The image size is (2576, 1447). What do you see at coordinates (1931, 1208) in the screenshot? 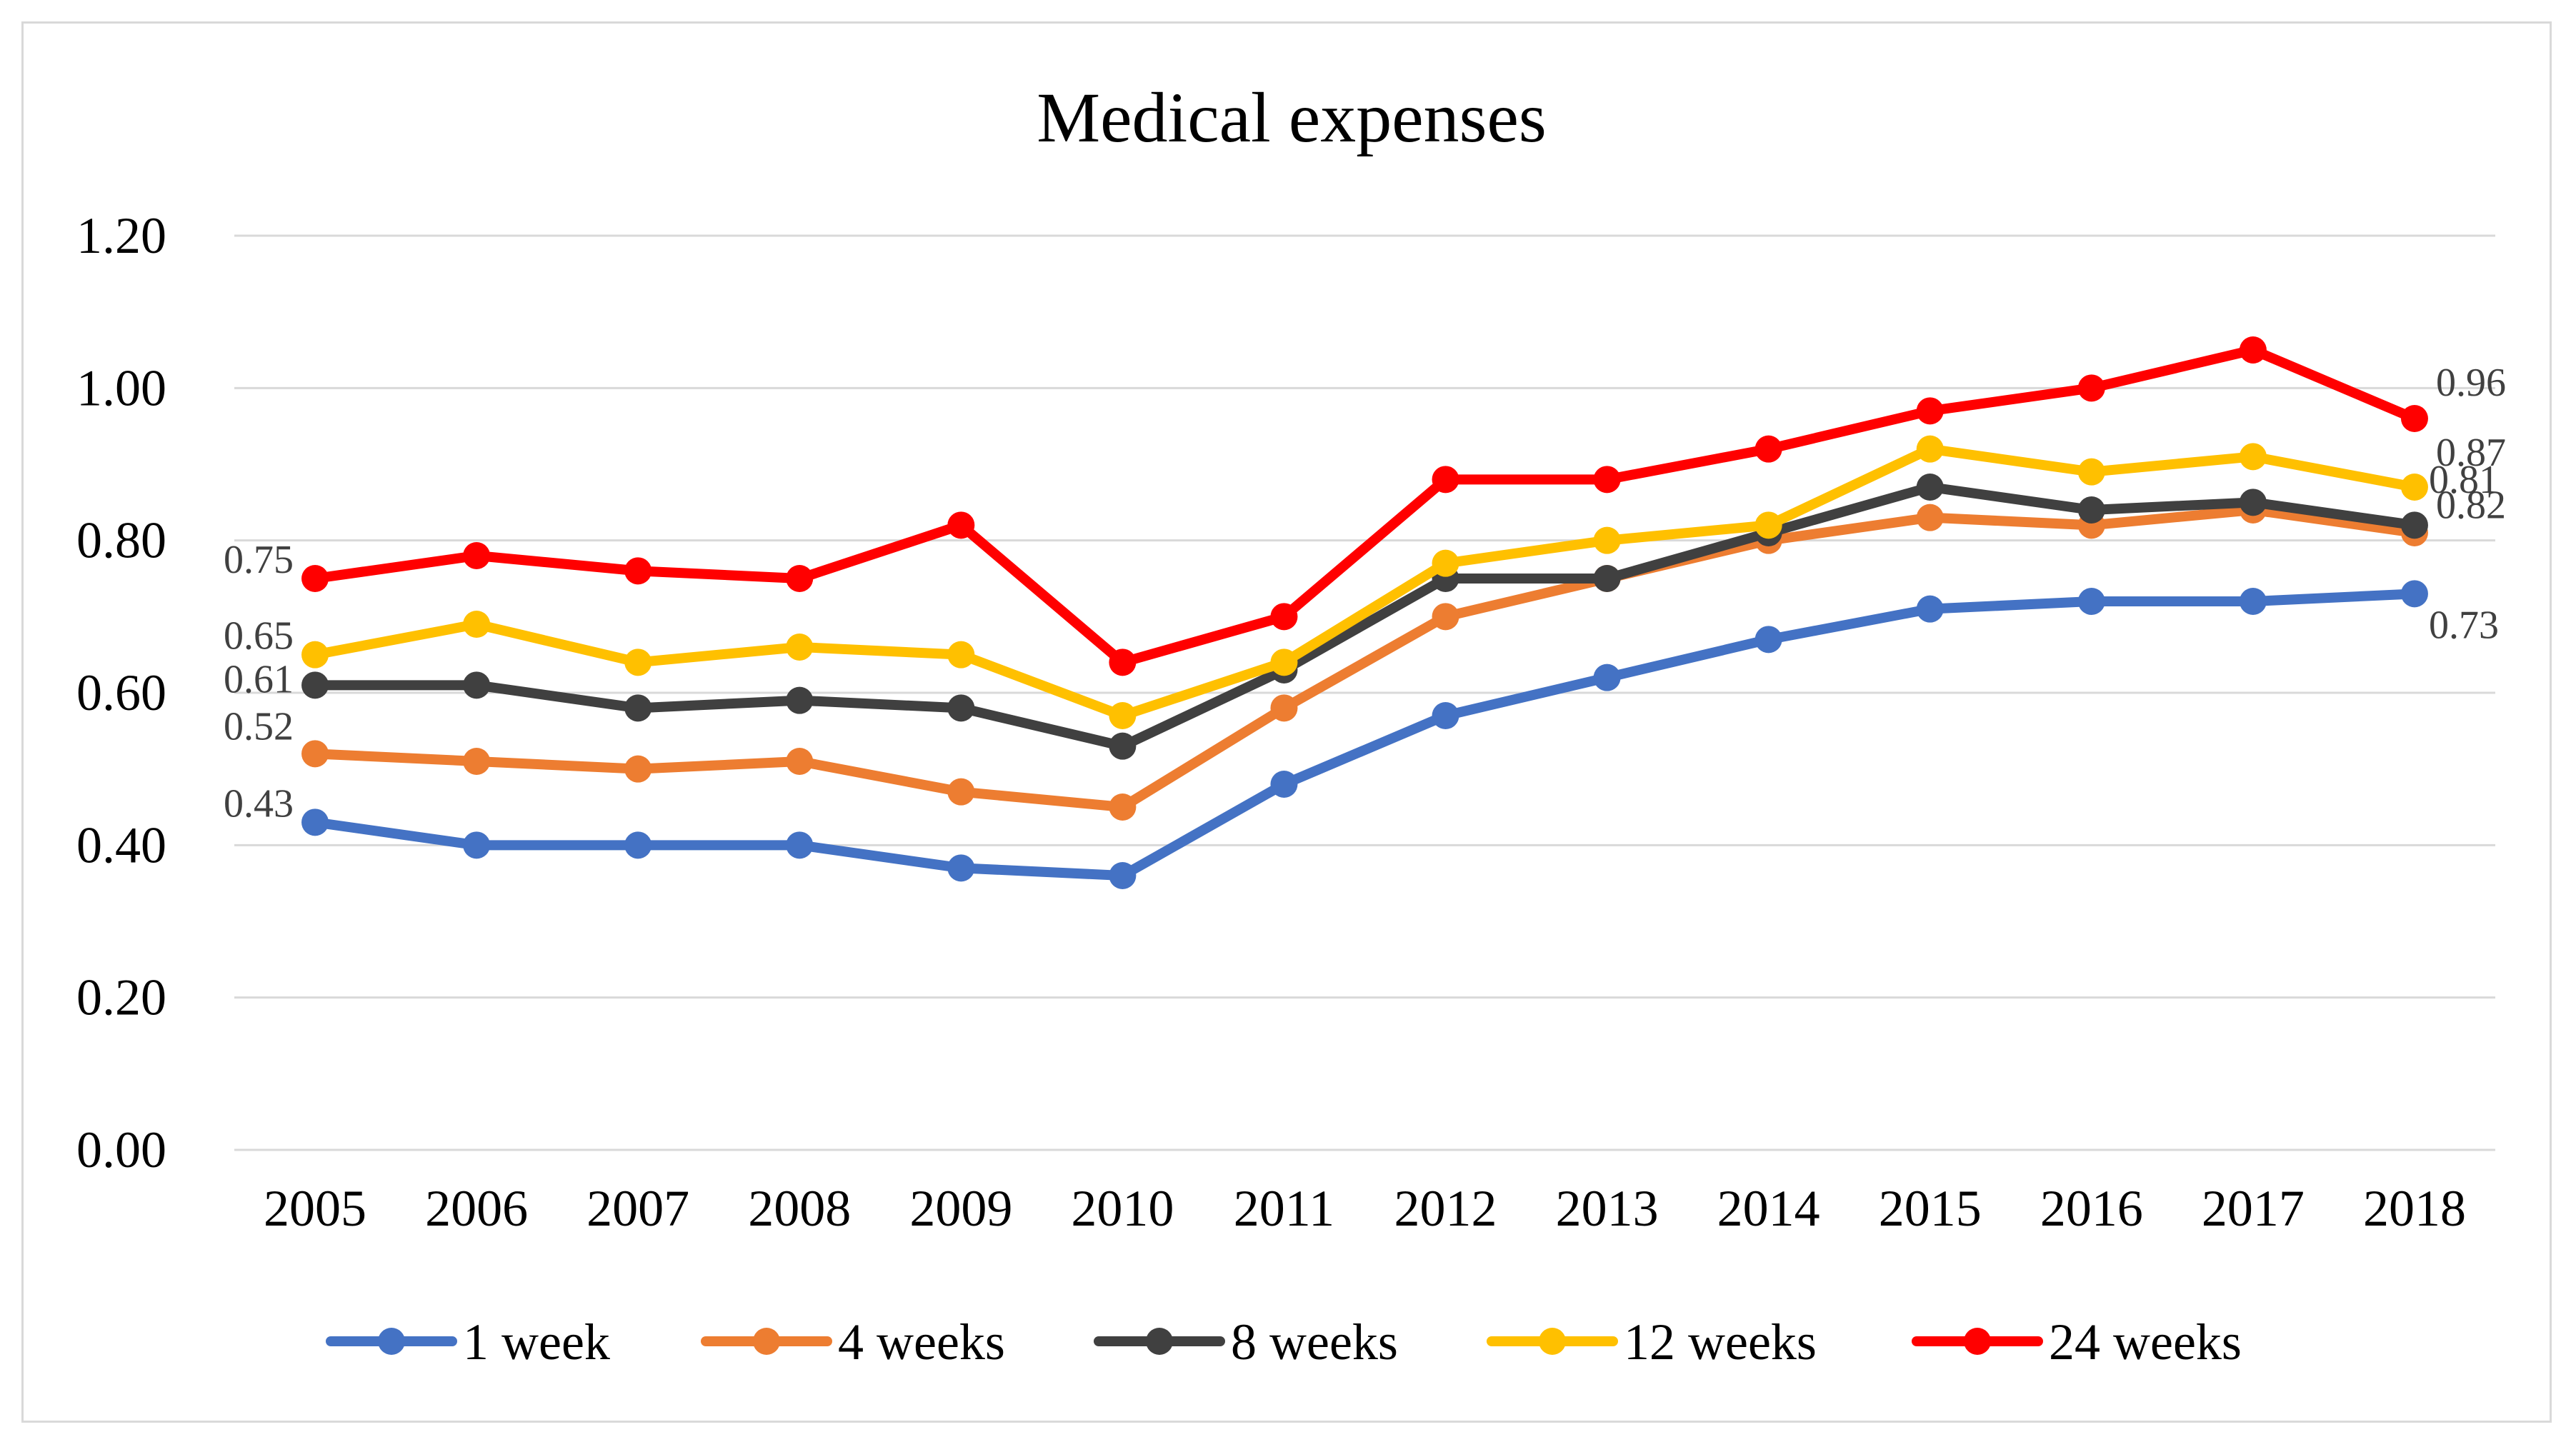
I see `x-tick-label: 2015` at bounding box center [1931, 1208].